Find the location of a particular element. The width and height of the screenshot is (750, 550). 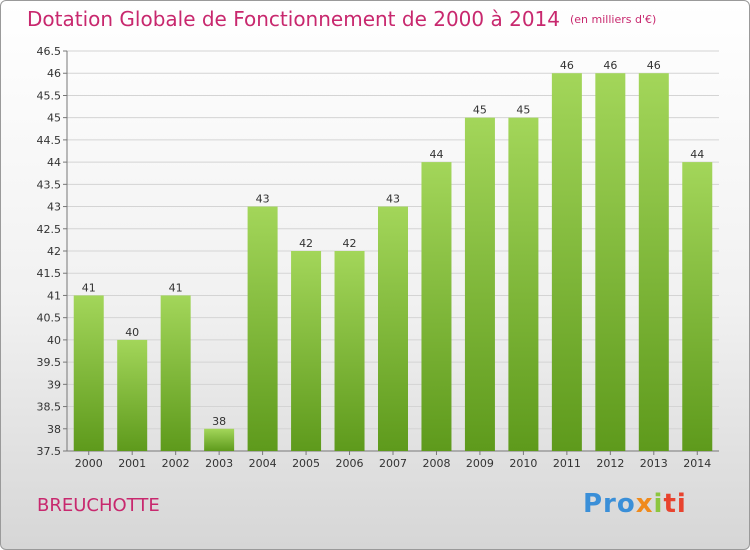

x-tick-label-2012: 2012 is located at coordinates (610, 463).